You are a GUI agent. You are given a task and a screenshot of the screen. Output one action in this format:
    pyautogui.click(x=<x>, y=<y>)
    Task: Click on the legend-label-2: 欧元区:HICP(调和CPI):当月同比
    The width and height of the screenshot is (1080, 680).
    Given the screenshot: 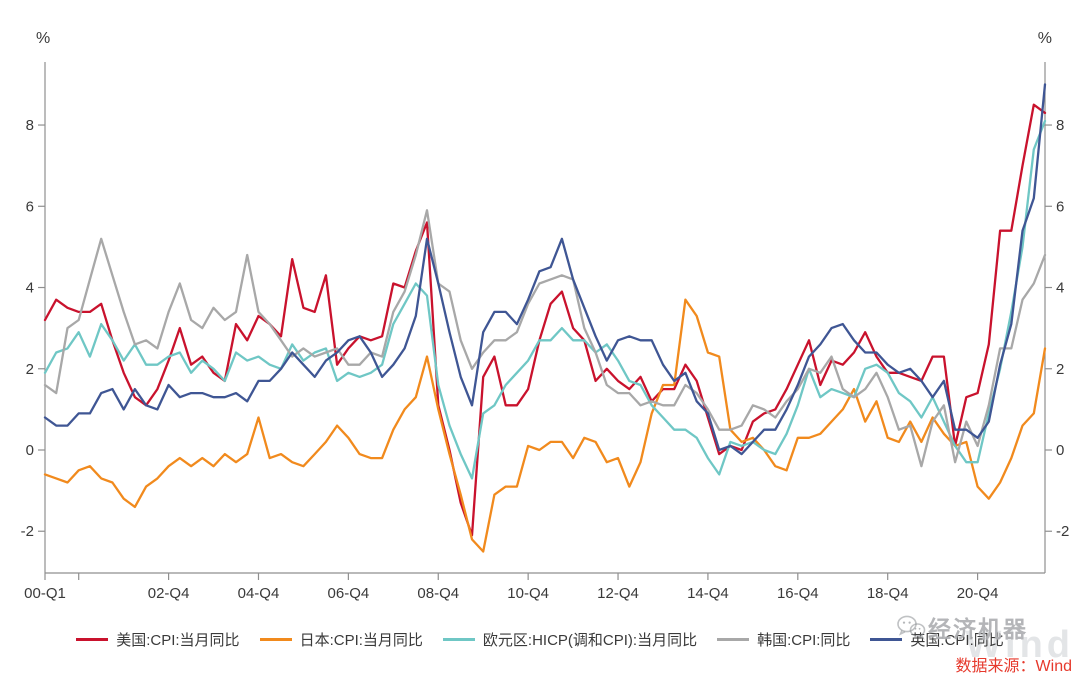 What is the action you would take?
    pyautogui.click(x=590, y=640)
    